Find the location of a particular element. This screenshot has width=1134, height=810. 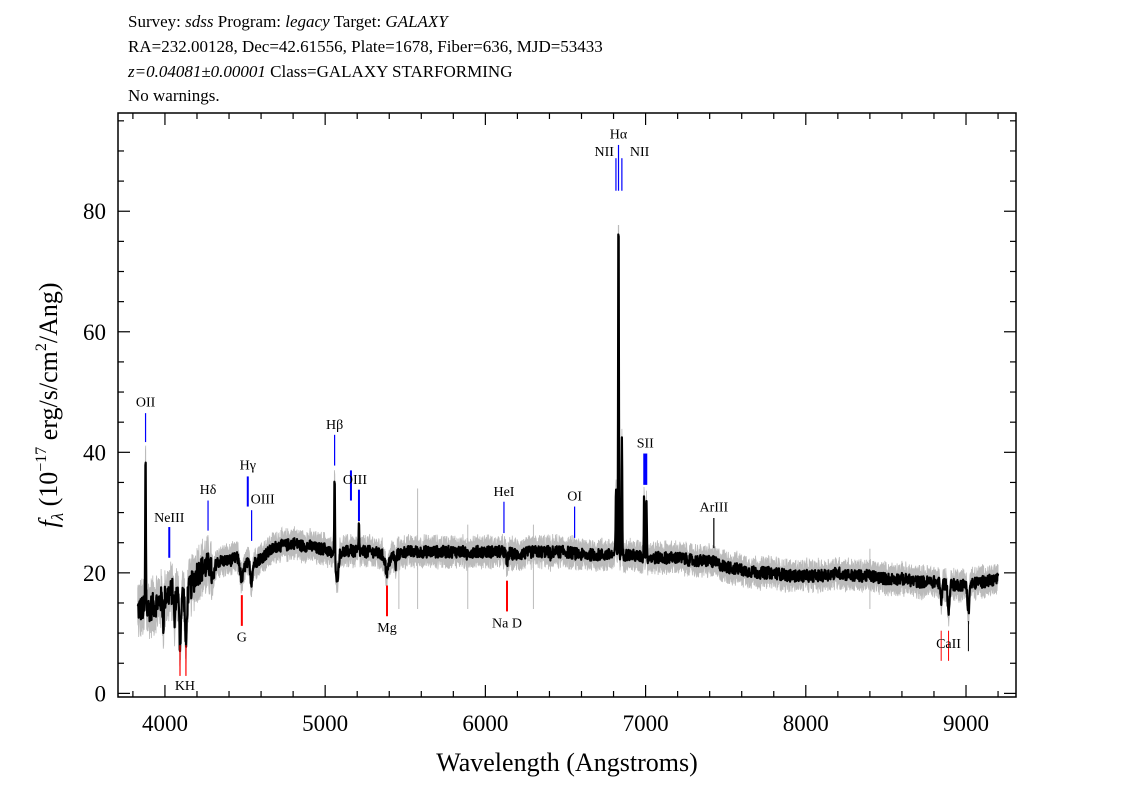

line-marker: OI is located at coordinates (574, 514).